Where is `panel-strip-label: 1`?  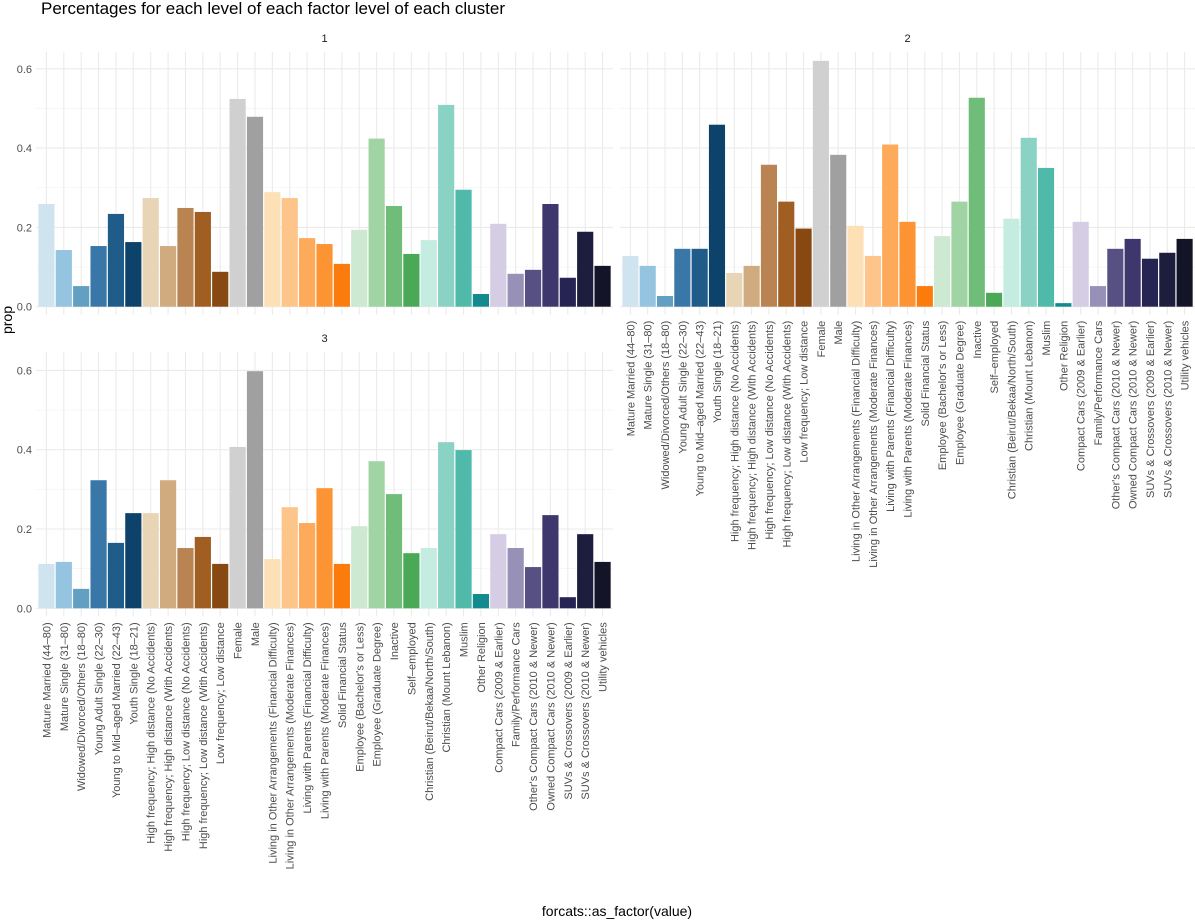 panel-strip-label: 1 is located at coordinates (324, 39).